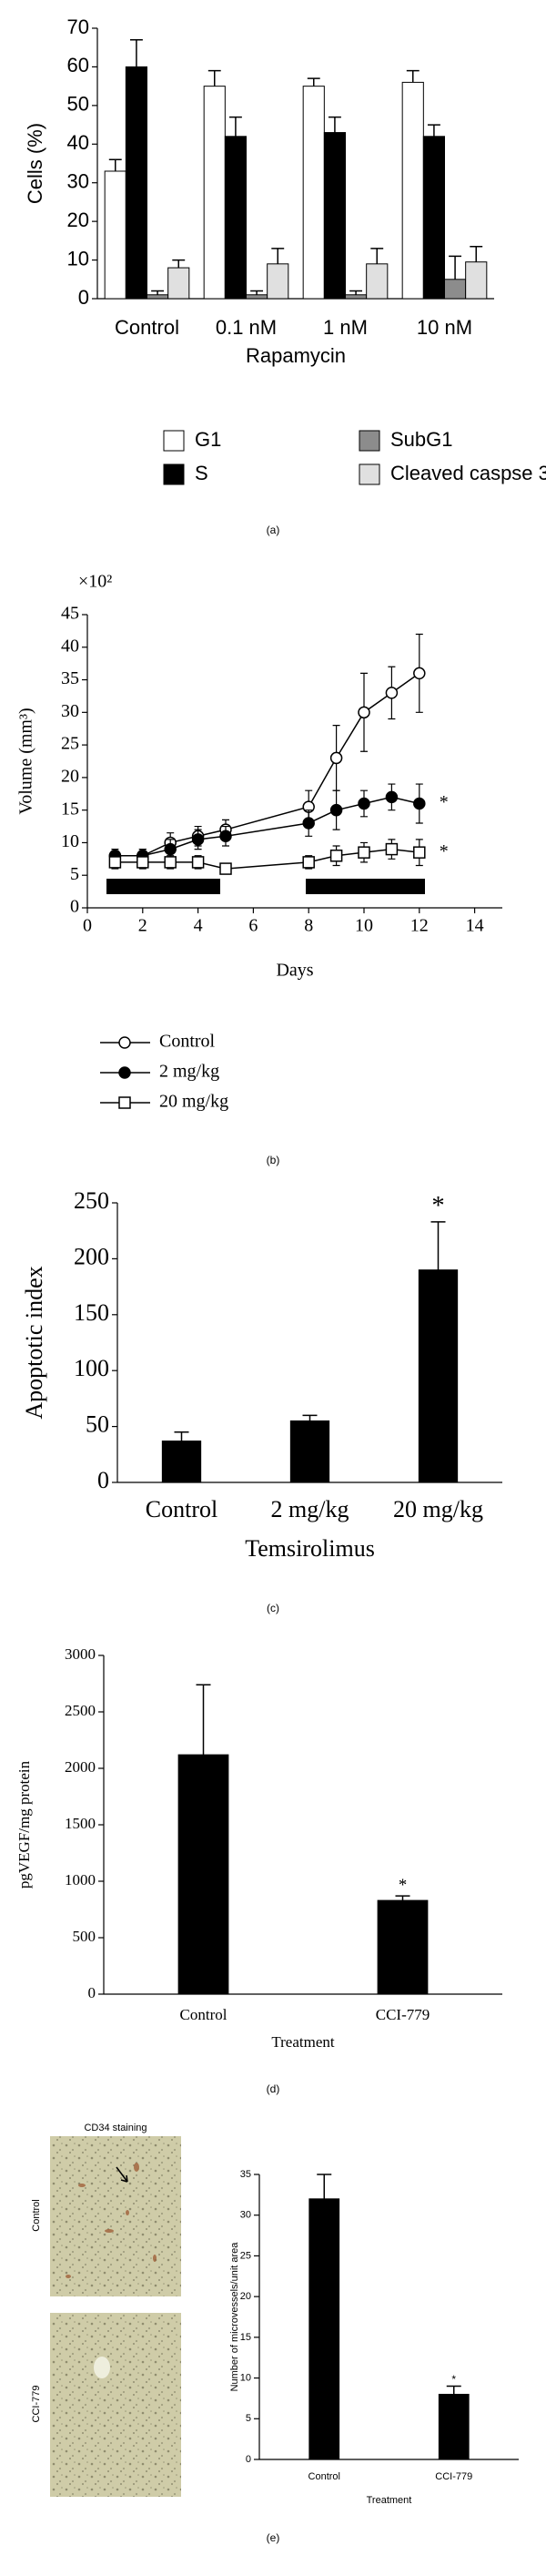 The image size is (546, 2576). What do you see at coordinates (246, 2175) in the screenshot?
I see `y-tick-label: 35` at bounding box center [246, 2175].